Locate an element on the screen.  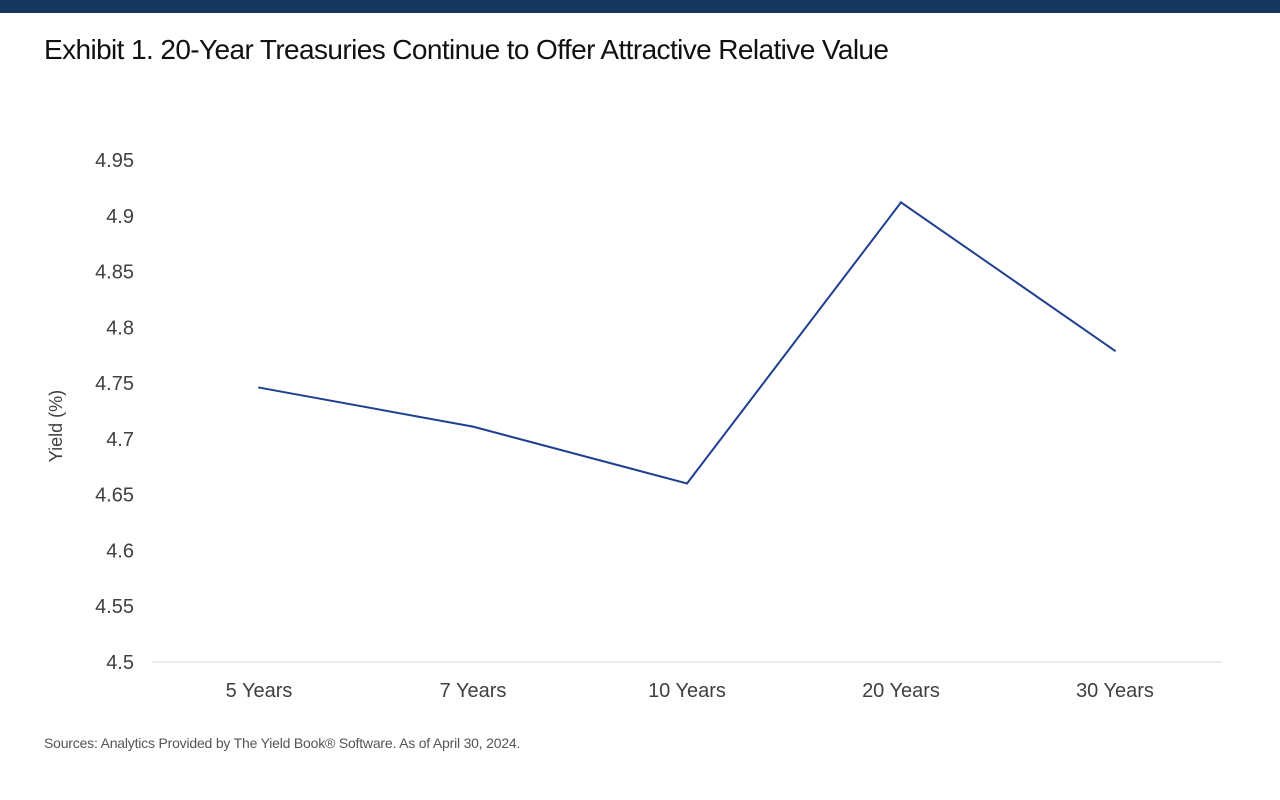
x-tick-label: 7 Years is located at coordinates (473, 691).